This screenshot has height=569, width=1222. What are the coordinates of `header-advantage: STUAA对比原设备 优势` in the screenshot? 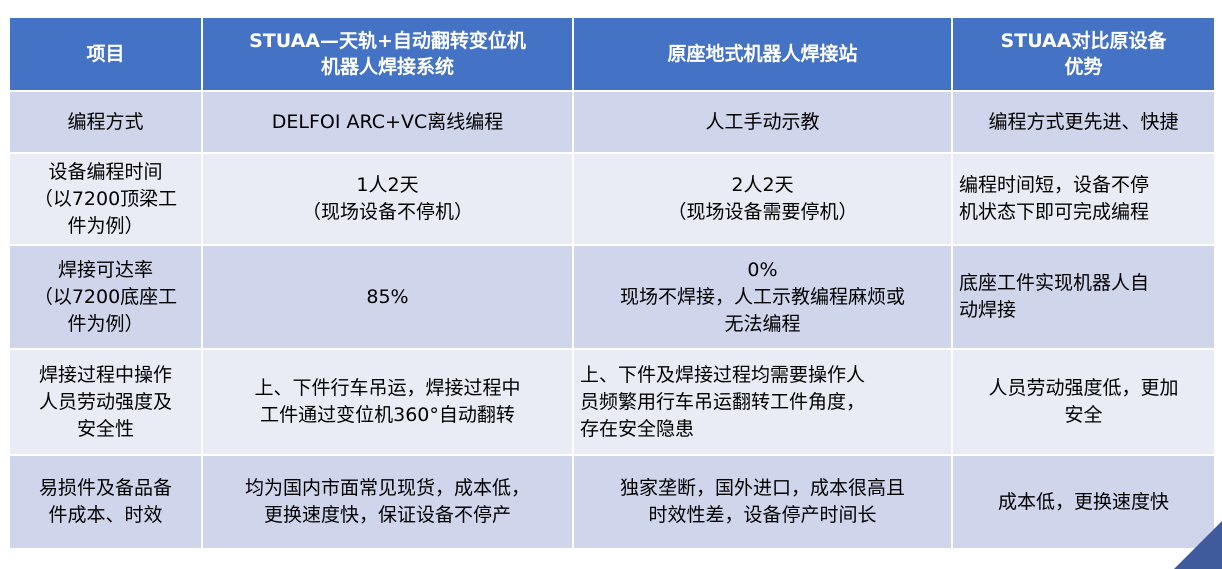 It's located at (1083, 54).